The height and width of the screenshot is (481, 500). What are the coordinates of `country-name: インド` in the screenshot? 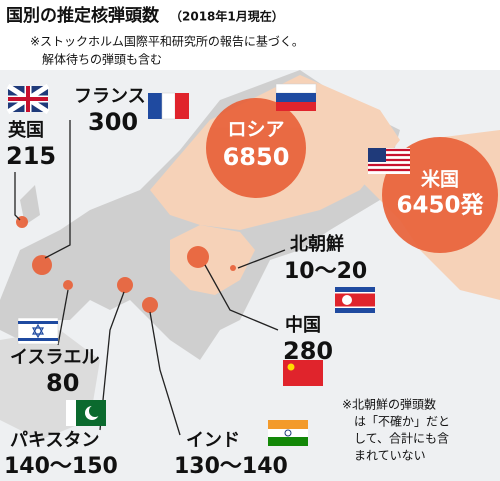 It's located at (213, 440).